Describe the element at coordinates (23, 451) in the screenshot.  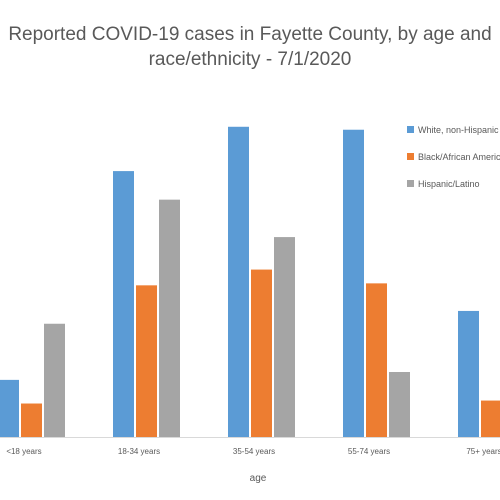
I see `x-tick-label: <18 years` at that location.